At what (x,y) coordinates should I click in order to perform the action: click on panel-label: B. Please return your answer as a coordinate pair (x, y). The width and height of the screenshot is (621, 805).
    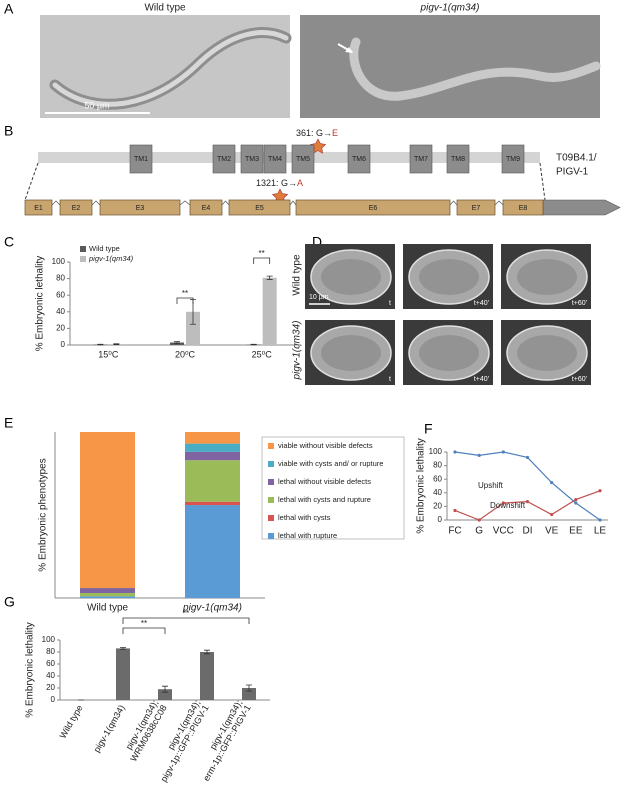
    Looking at the image, I should click on (8, 131).